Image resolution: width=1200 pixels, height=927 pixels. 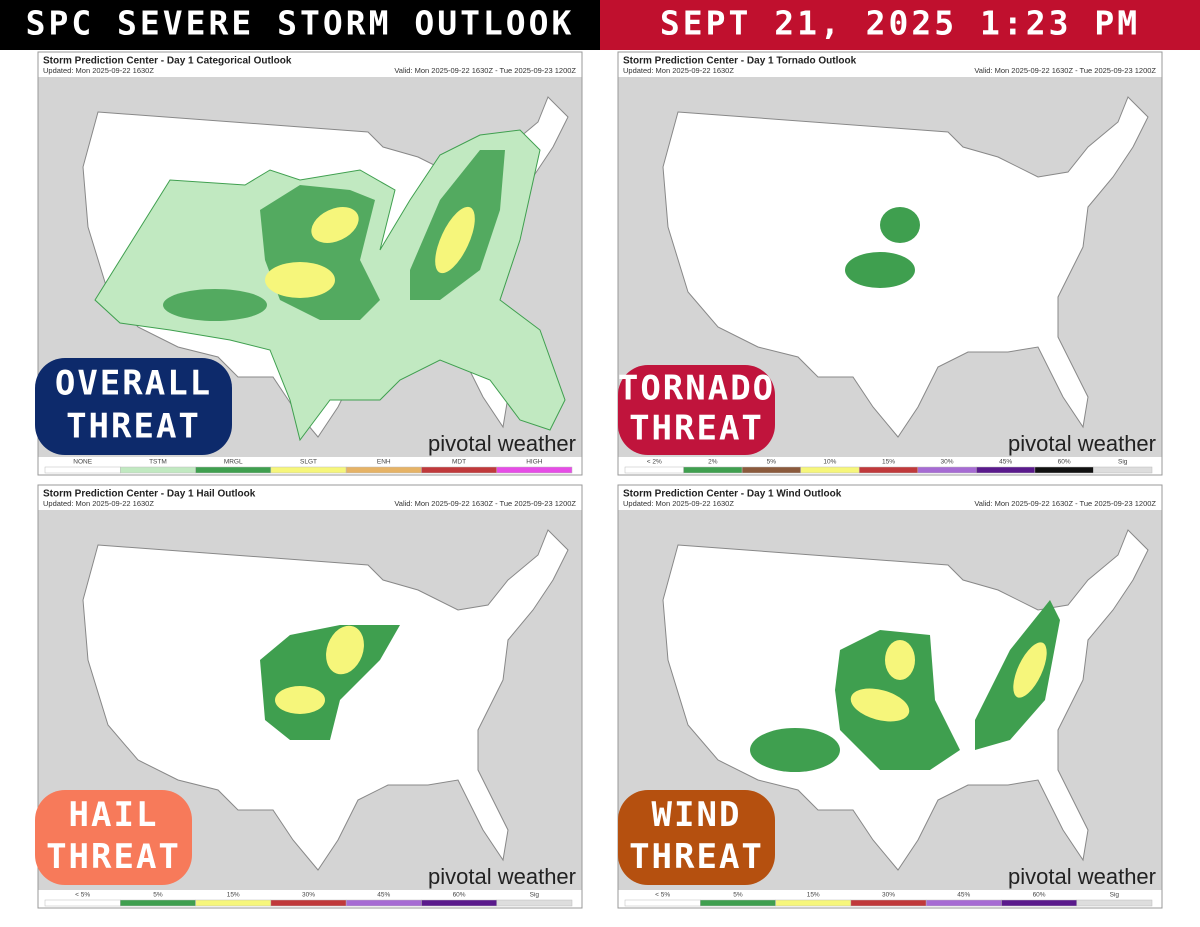 What do you see at coordinates (384, 462) in the screenshot?
I see `legend-label: ENH` at bounding box center [384, 462].